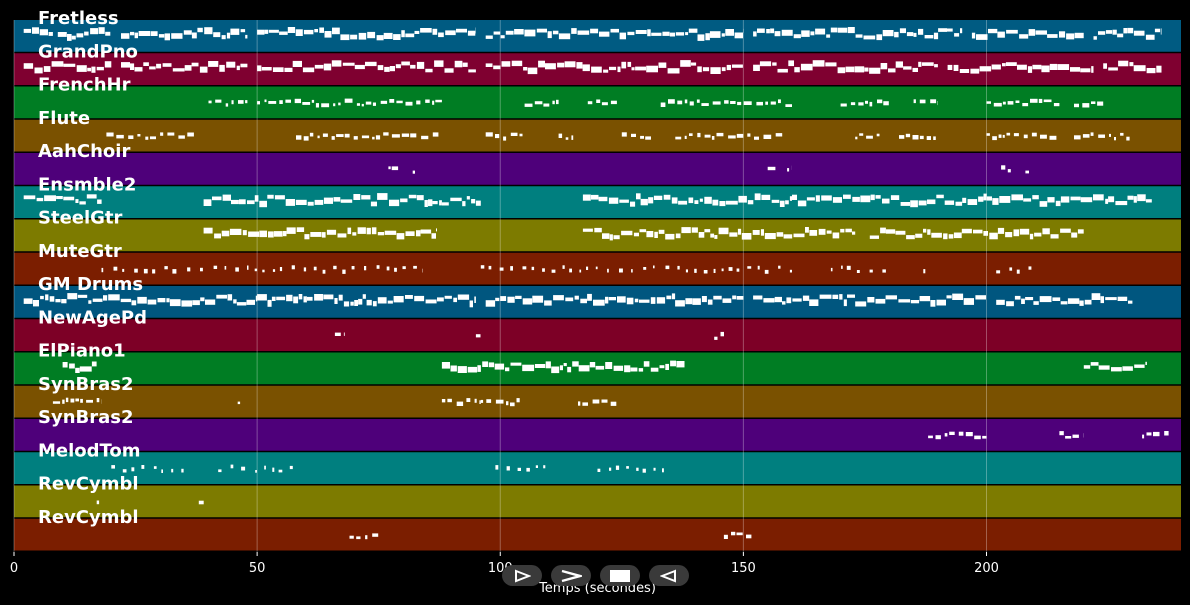 Image resolution: width=1190 pixels, height=605 pixels. What do you see at coordinates (597, 501) in the screenshot?
I see `track-band` at bounding box center [597, 501].